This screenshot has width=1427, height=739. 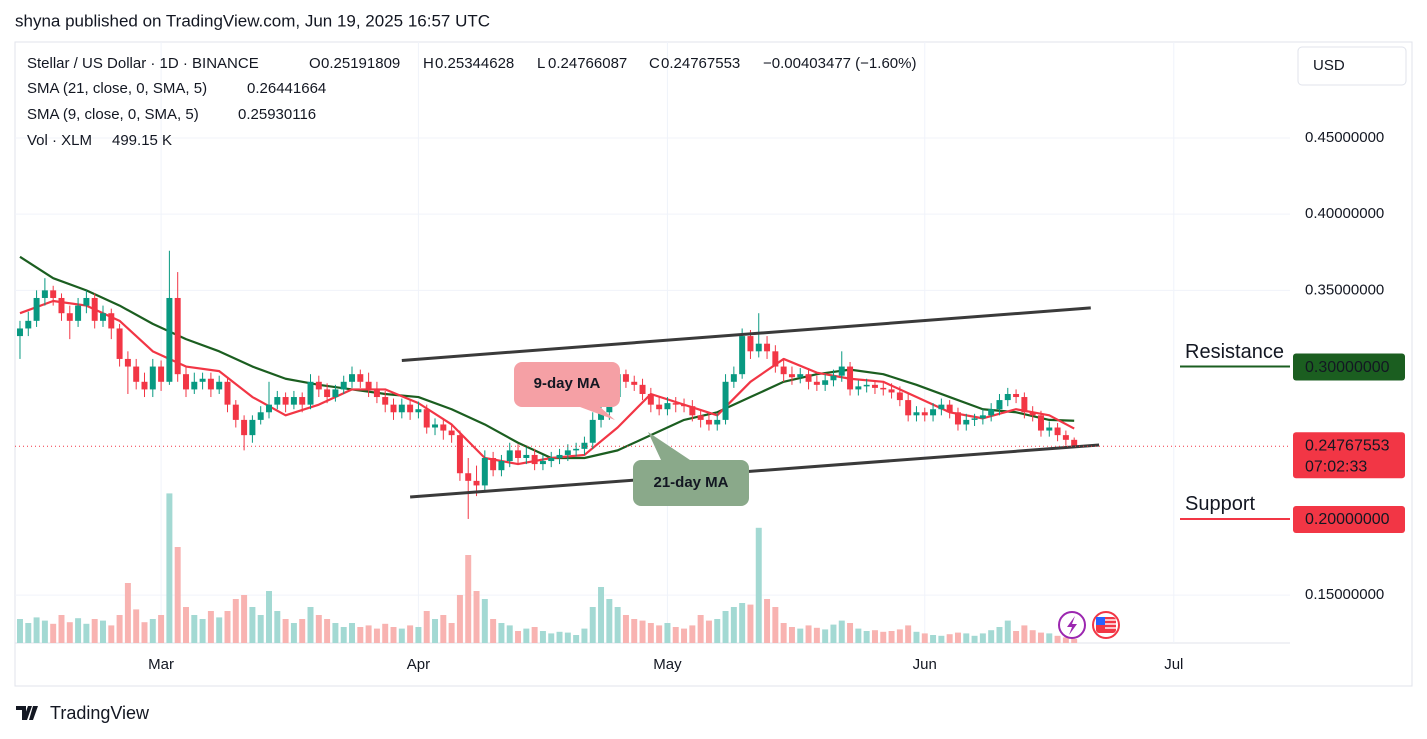 I want to click on legend-text: 0.25344628, so click(x=474, y=63).